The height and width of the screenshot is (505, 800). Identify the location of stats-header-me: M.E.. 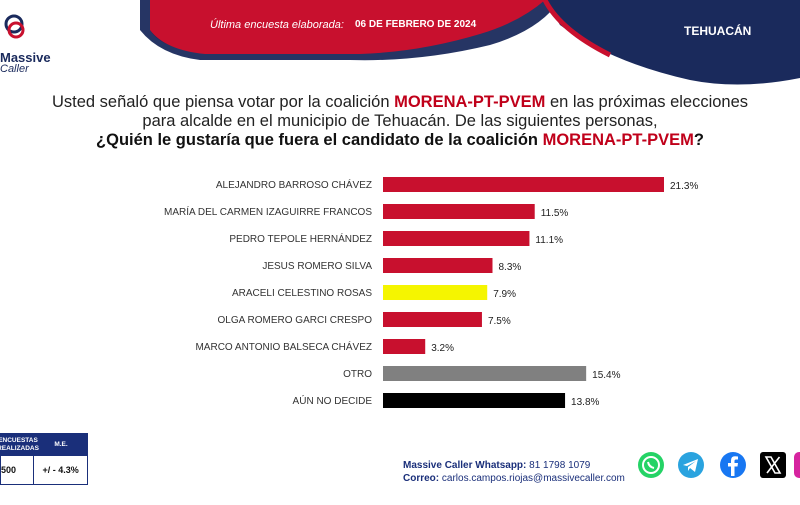
(61, 444).